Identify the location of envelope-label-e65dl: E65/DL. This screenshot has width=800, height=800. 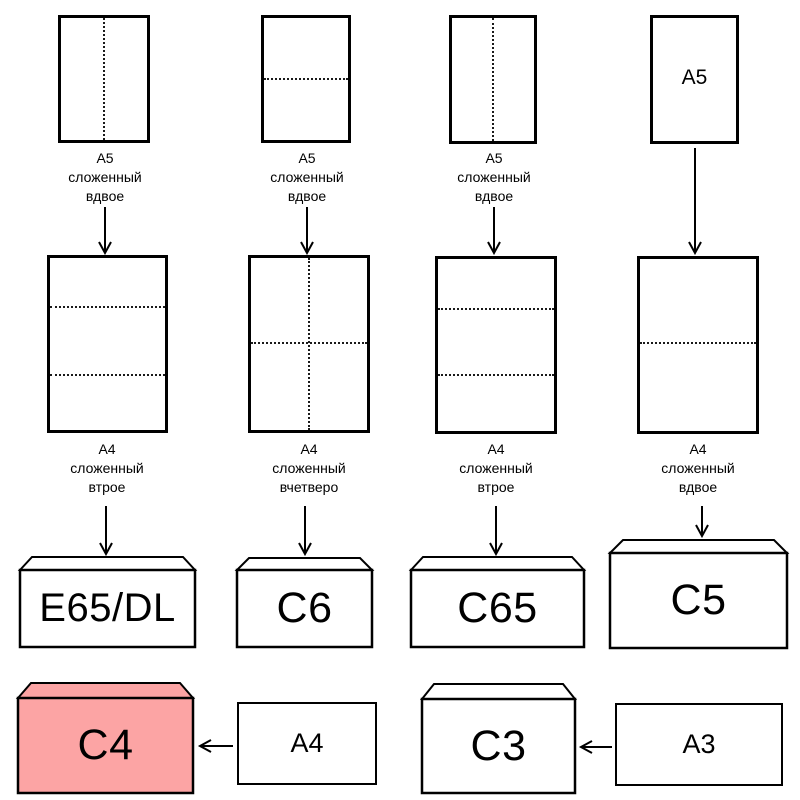
(107, 608).